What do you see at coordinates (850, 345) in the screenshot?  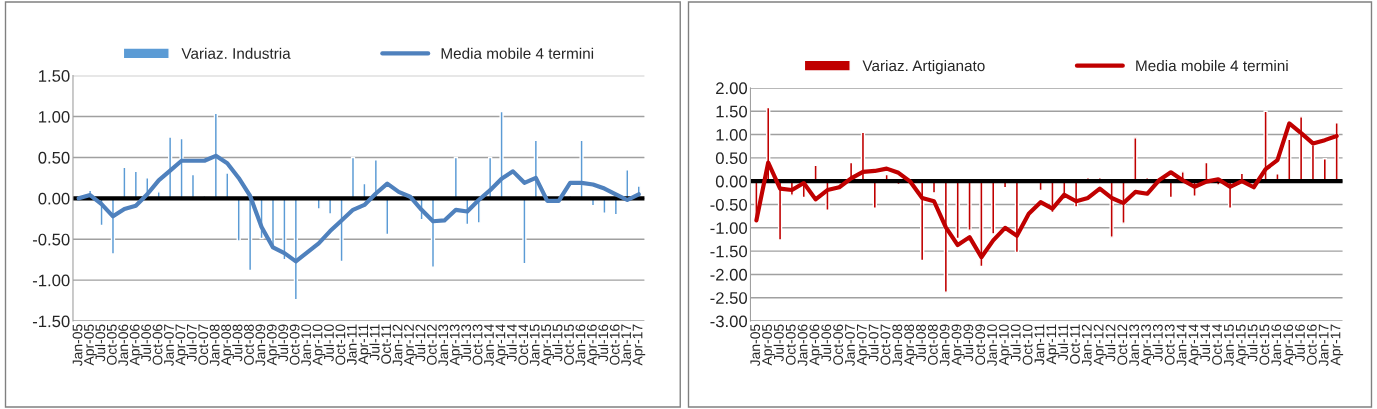 I see `x-tick-label: Jan-07` at bounding box center [850, 345].